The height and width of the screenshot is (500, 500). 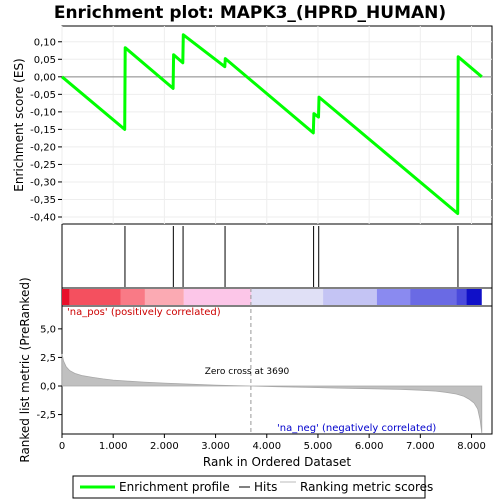 I want to click on es-y-tick-label: 0,05, so click(x=45, y=60).